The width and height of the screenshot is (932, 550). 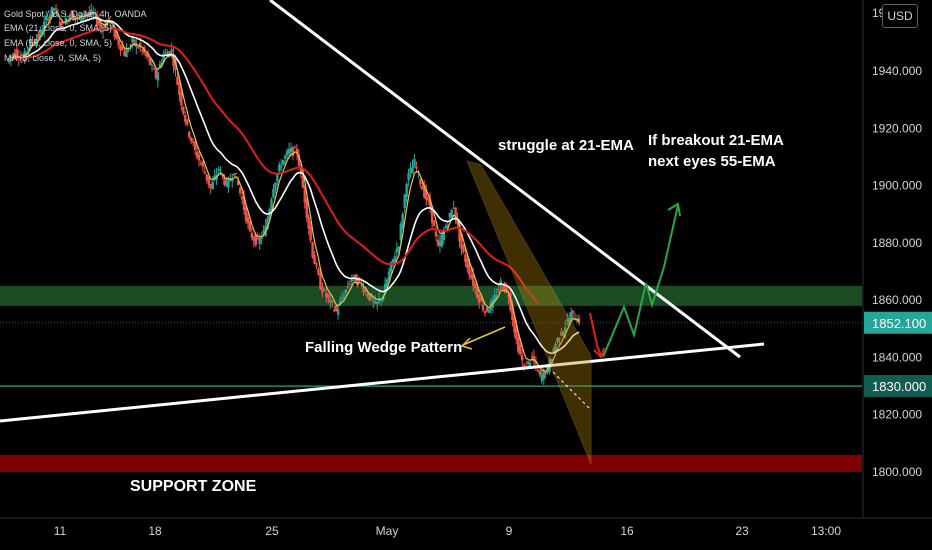 What do you see at coordinates (484, 336) in the screenshot?
I see `wedge-arrow-line` at bounding box center [484, 336].